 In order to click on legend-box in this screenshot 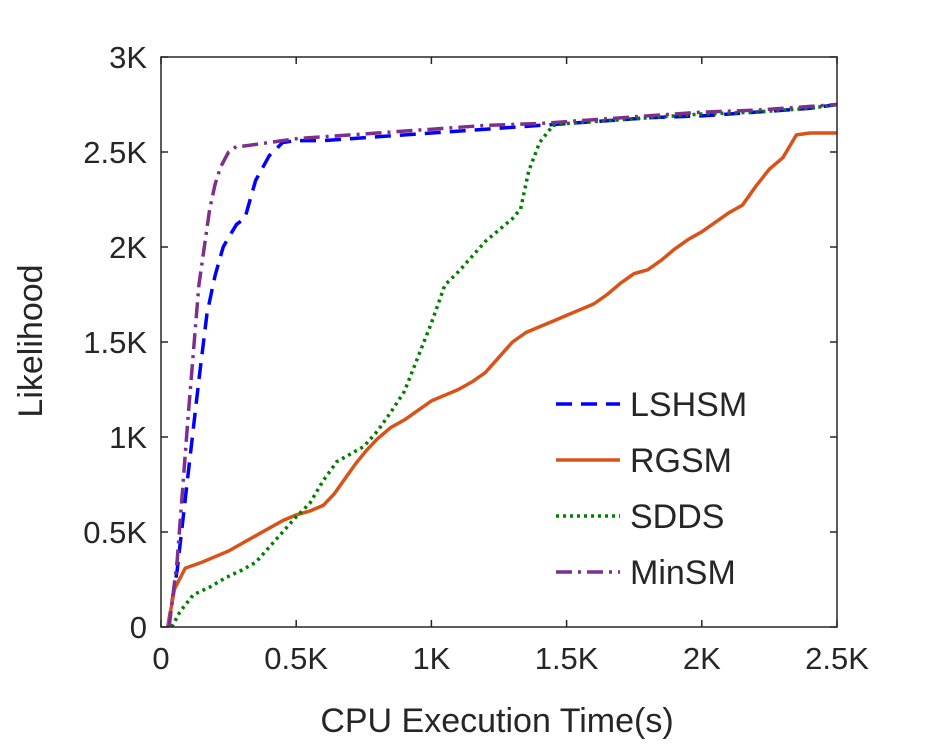, I will do `click(661, 488)`.